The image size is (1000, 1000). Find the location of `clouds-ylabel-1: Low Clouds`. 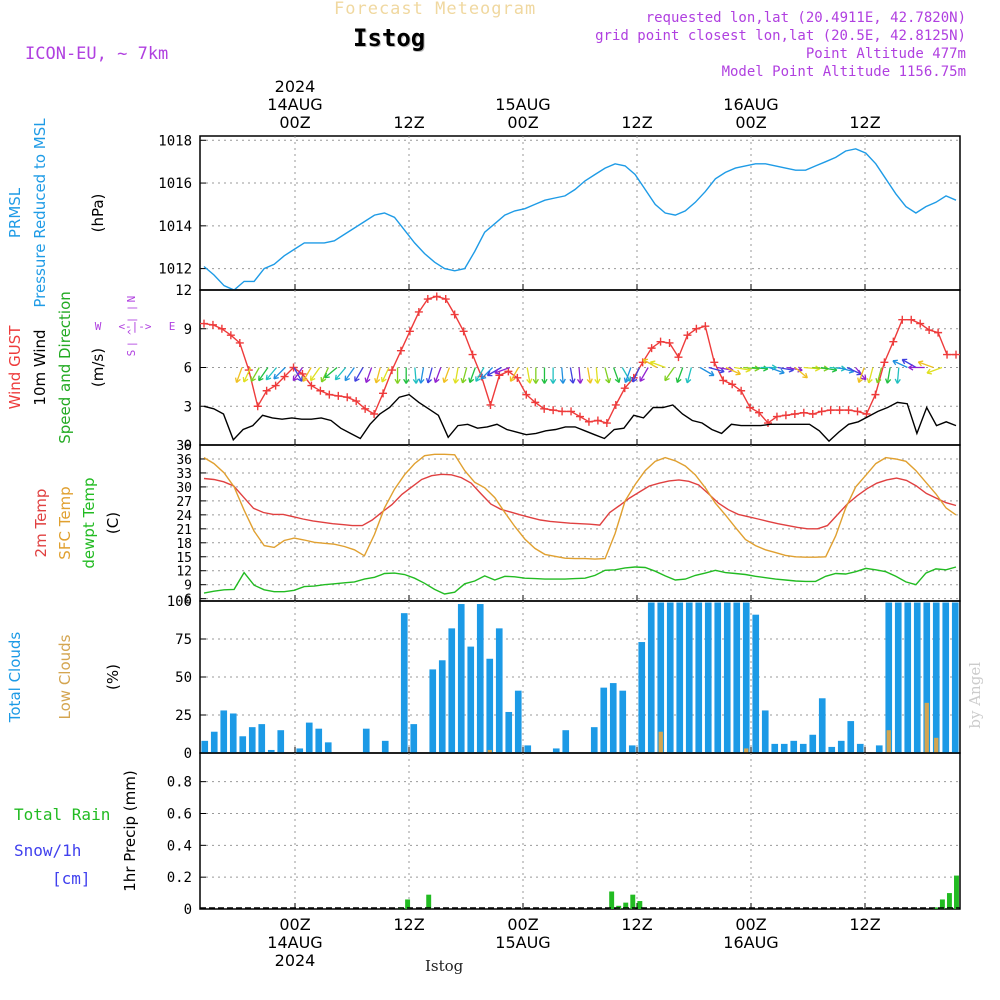

clouds-ylabel-1: Low Clouds is located at coordinates (65, 676).